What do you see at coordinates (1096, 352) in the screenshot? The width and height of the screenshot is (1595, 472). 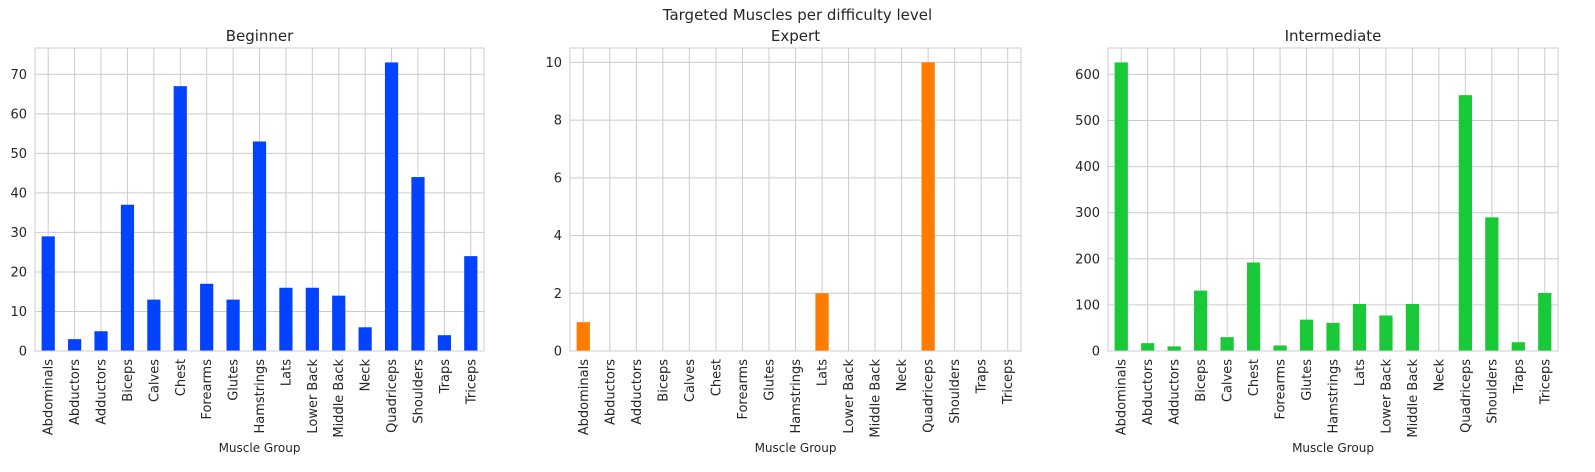 I see `chart-3-y-tick-label: 0` at bounding box center [1096, 352].